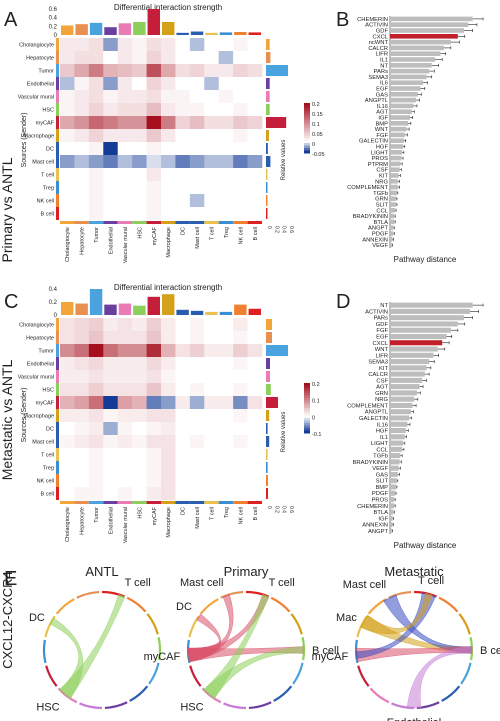 The image size is (500, 721). Describe the element at coordinates (380, 494) in the screenshot. I see `D-label-30: PDGF` at that location.